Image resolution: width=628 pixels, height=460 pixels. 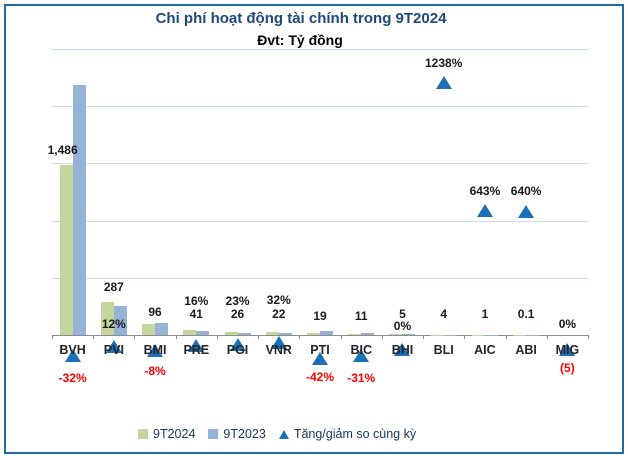 I want to click on legend-item-change: Tăng/giảm so cùng kỳ, so click(x=347, y=434).